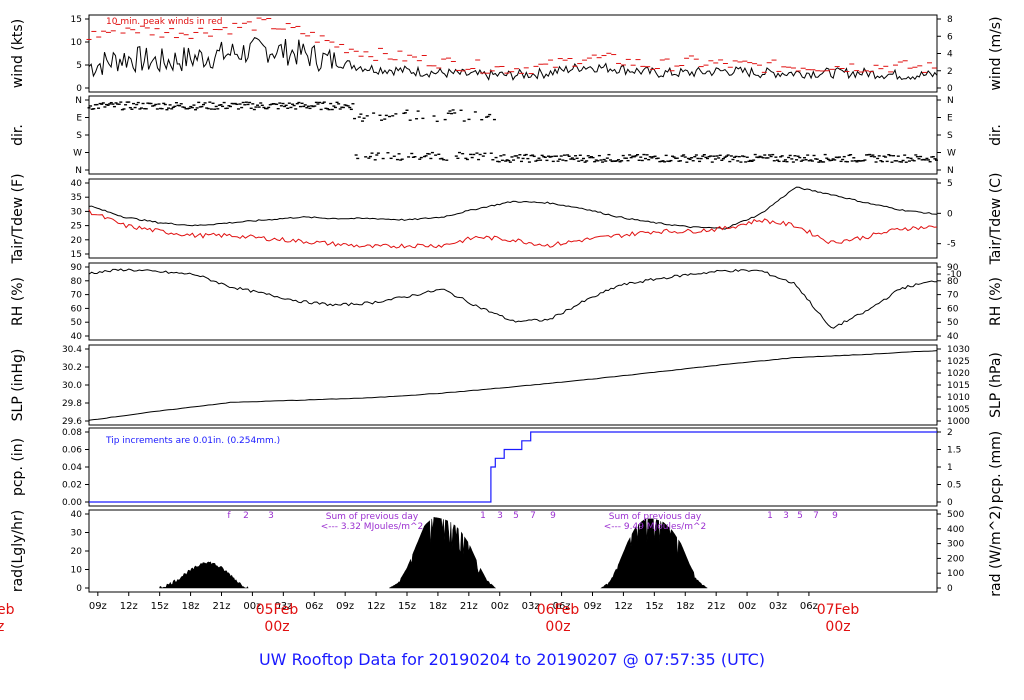 Image resolution: width=1024 pixels, height=700 pixels. I want to click on ytick-label-left-pressure: 30.4, so click(72, 350).